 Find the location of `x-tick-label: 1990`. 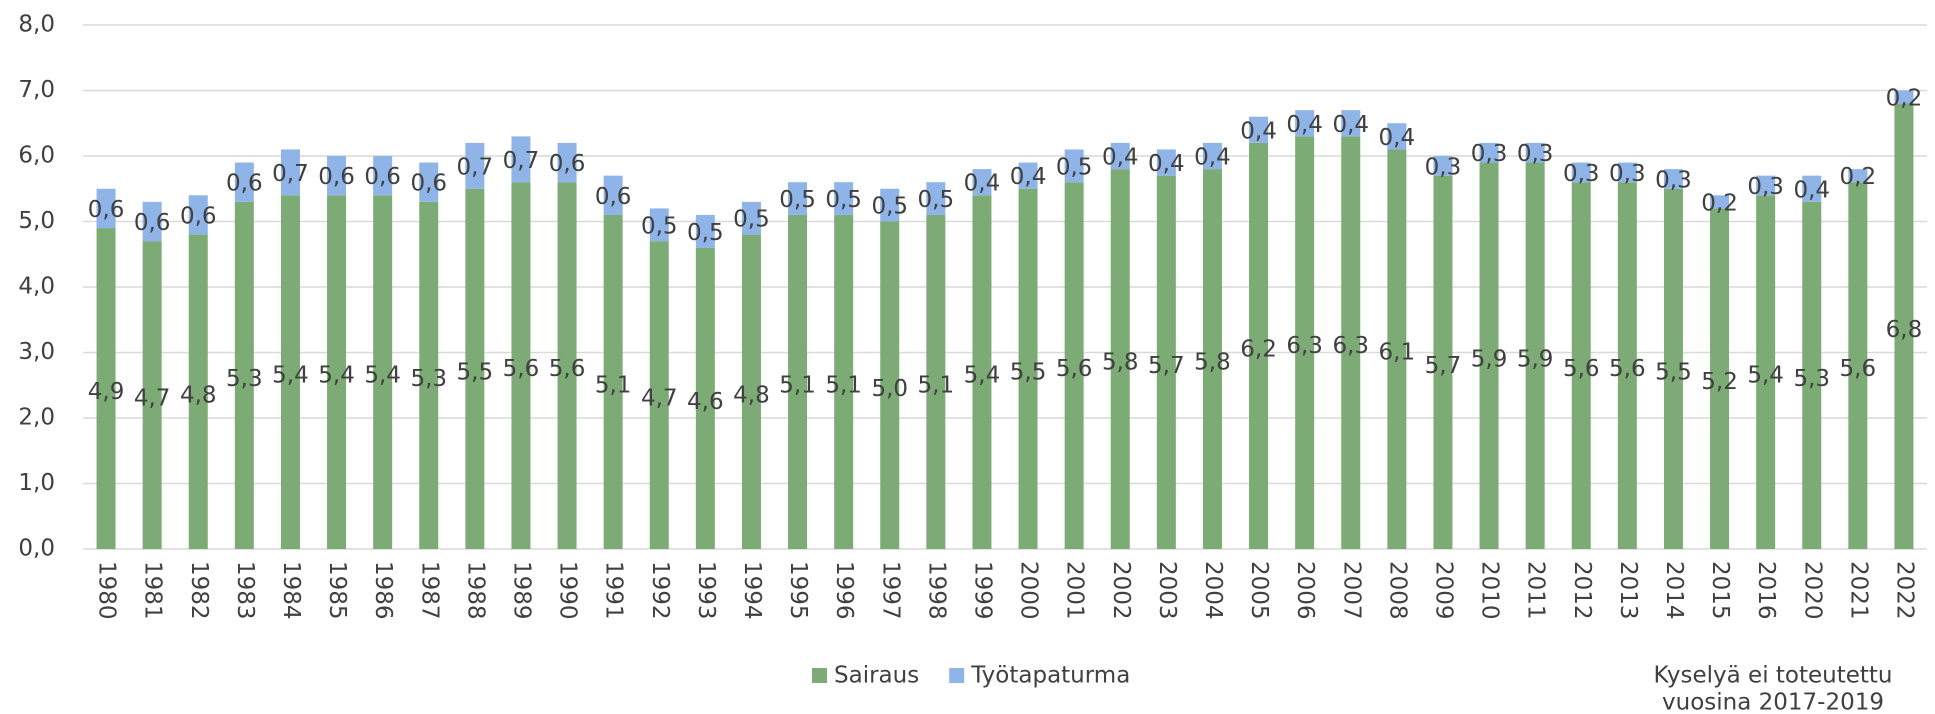

x-tick-label: 1990 is located at coordinates (568, 590).